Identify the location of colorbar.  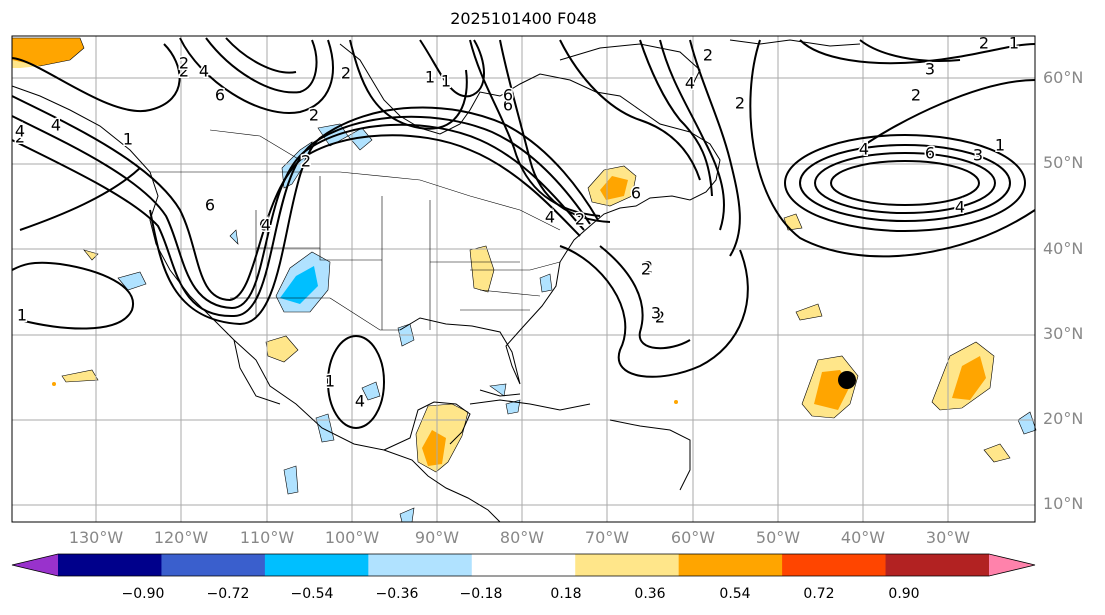
(523, 565).